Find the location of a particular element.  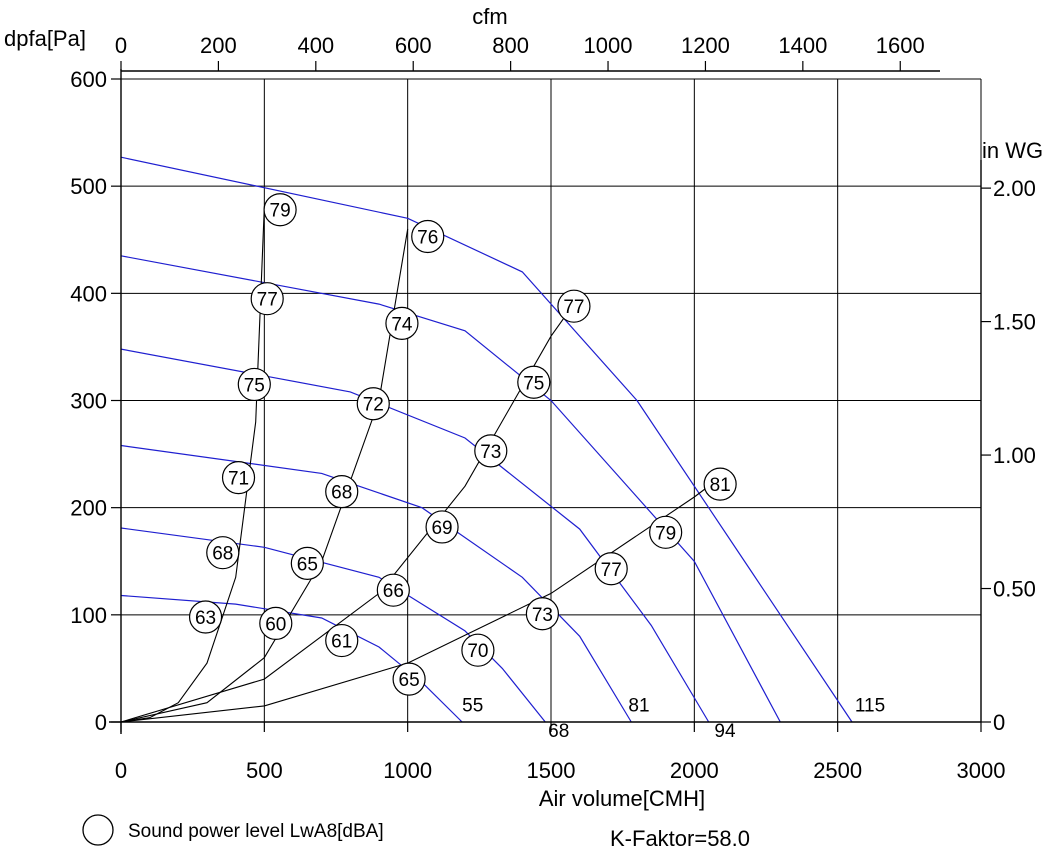

k-factor-label: K-Faktor=58.0 is located at coordinates (680, 838).